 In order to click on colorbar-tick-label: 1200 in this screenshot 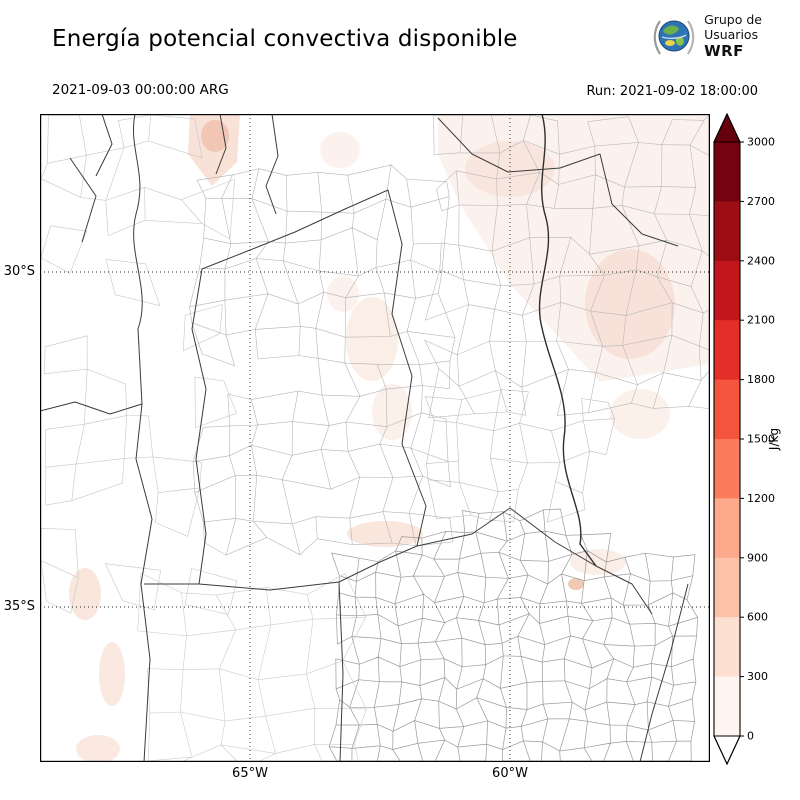, I will do `click(761, 498)`.